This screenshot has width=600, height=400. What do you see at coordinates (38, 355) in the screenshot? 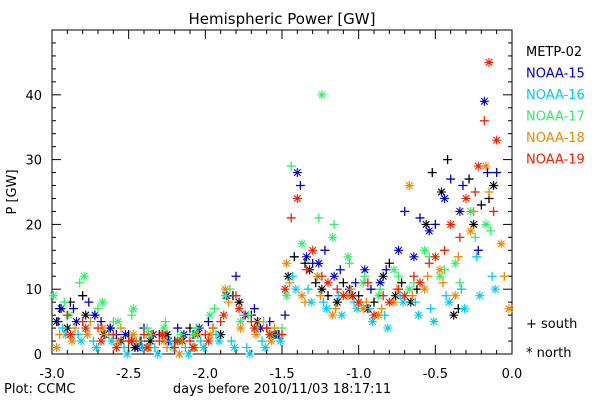
I see `y-tick-label: 0` at bounding box center [38, 355].